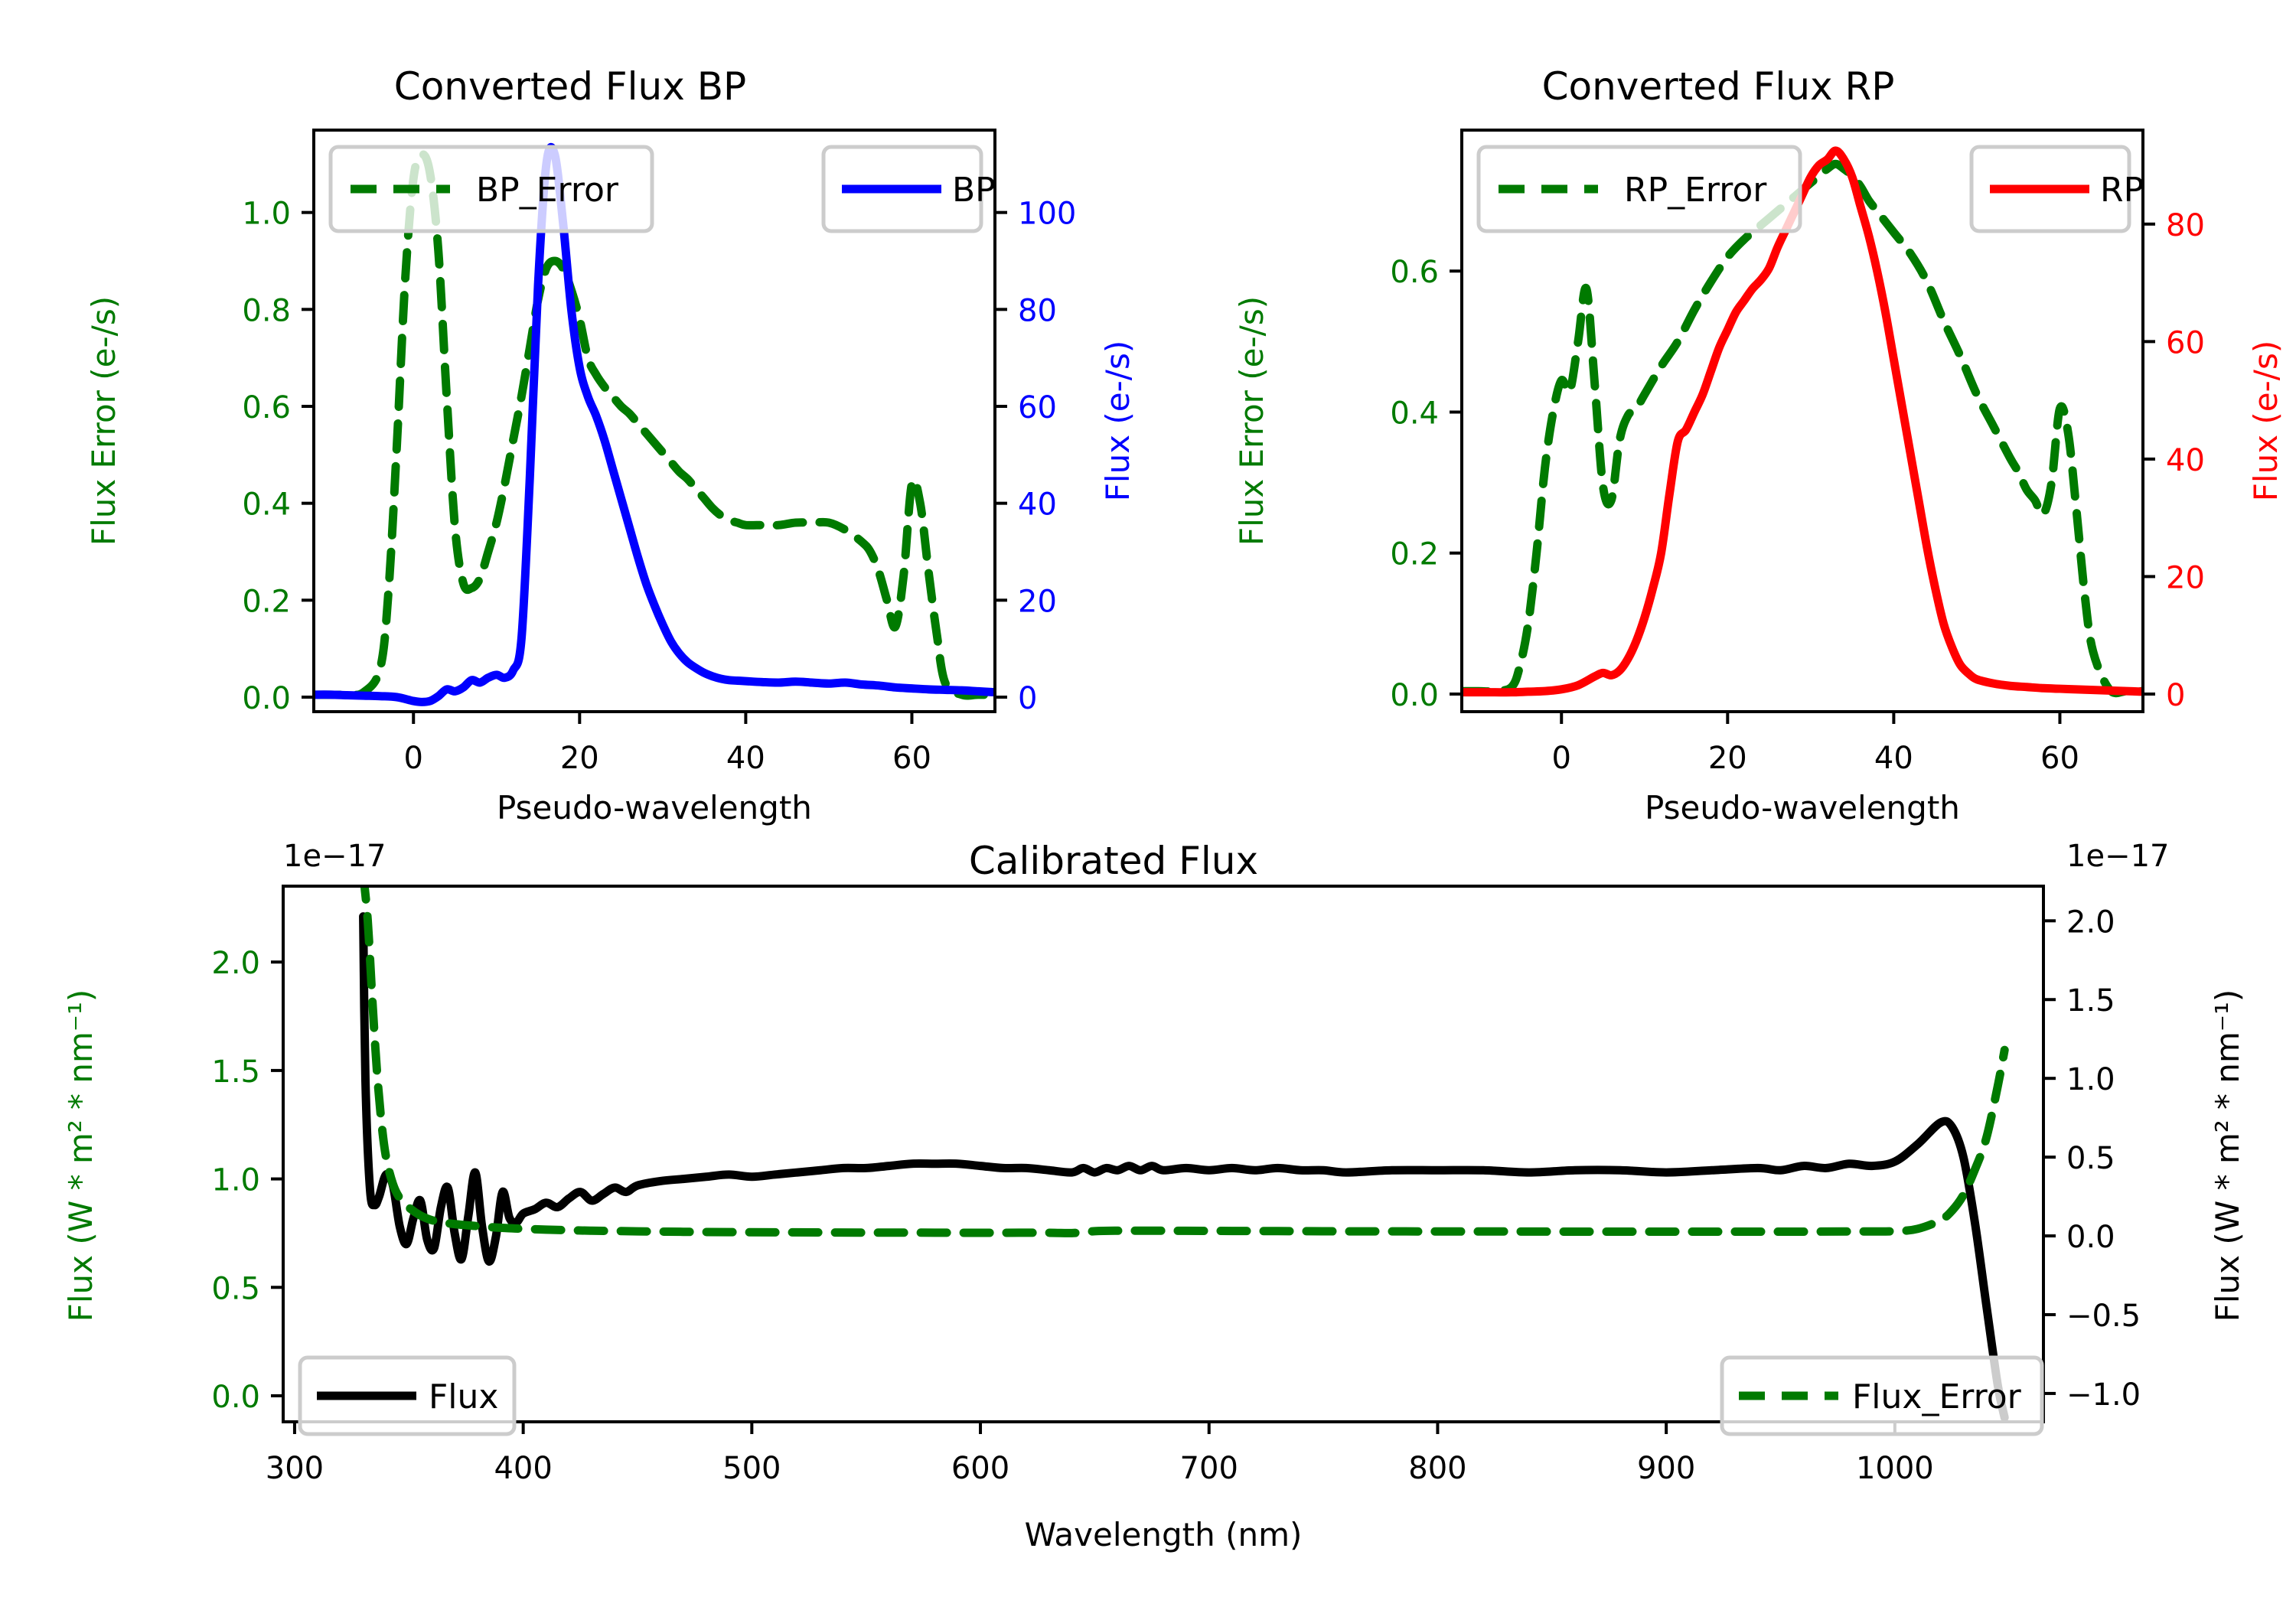 This screenshot has height=1607, width=2296. I want to click on axis-label-rp-x: Pseudo-wavelength, so click(1802, 808).